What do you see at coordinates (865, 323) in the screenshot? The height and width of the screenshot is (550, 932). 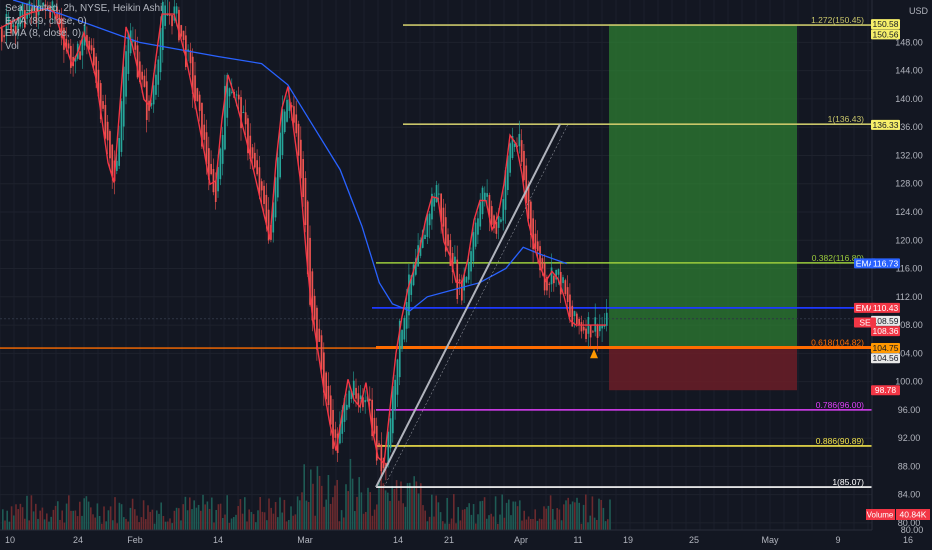 I see `price-label: SE` at bounding box center [865, 323].